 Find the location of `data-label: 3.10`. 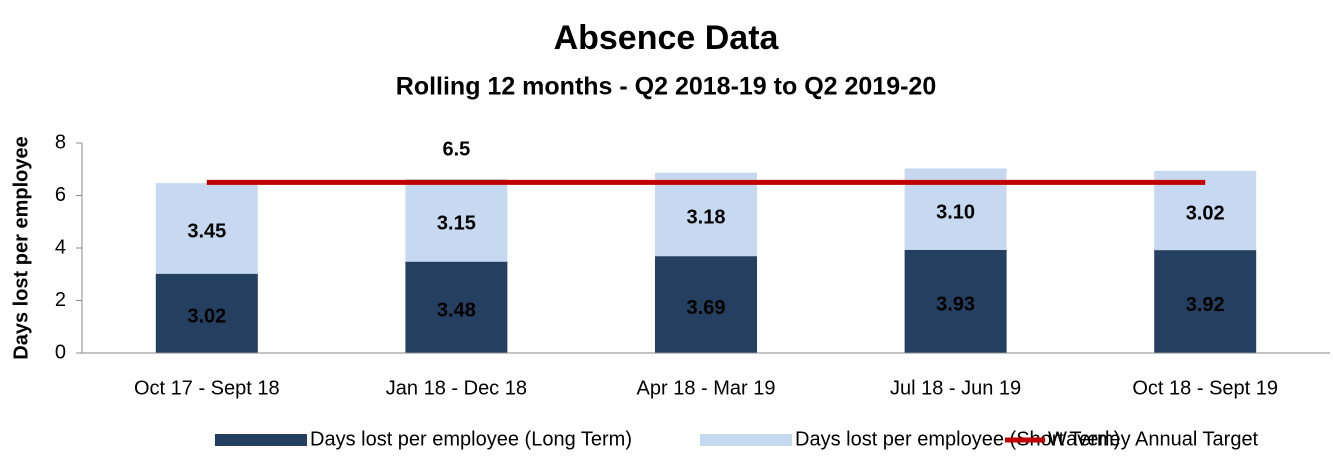

data-label: 3.10 is located at coordinates (955, 212).